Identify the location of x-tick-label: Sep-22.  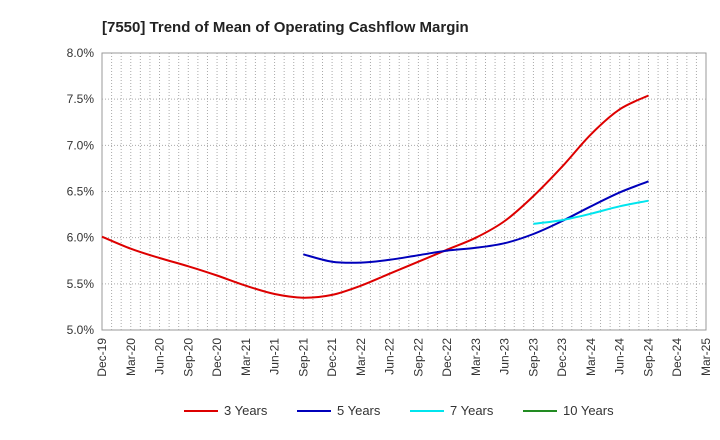
(418, 357).